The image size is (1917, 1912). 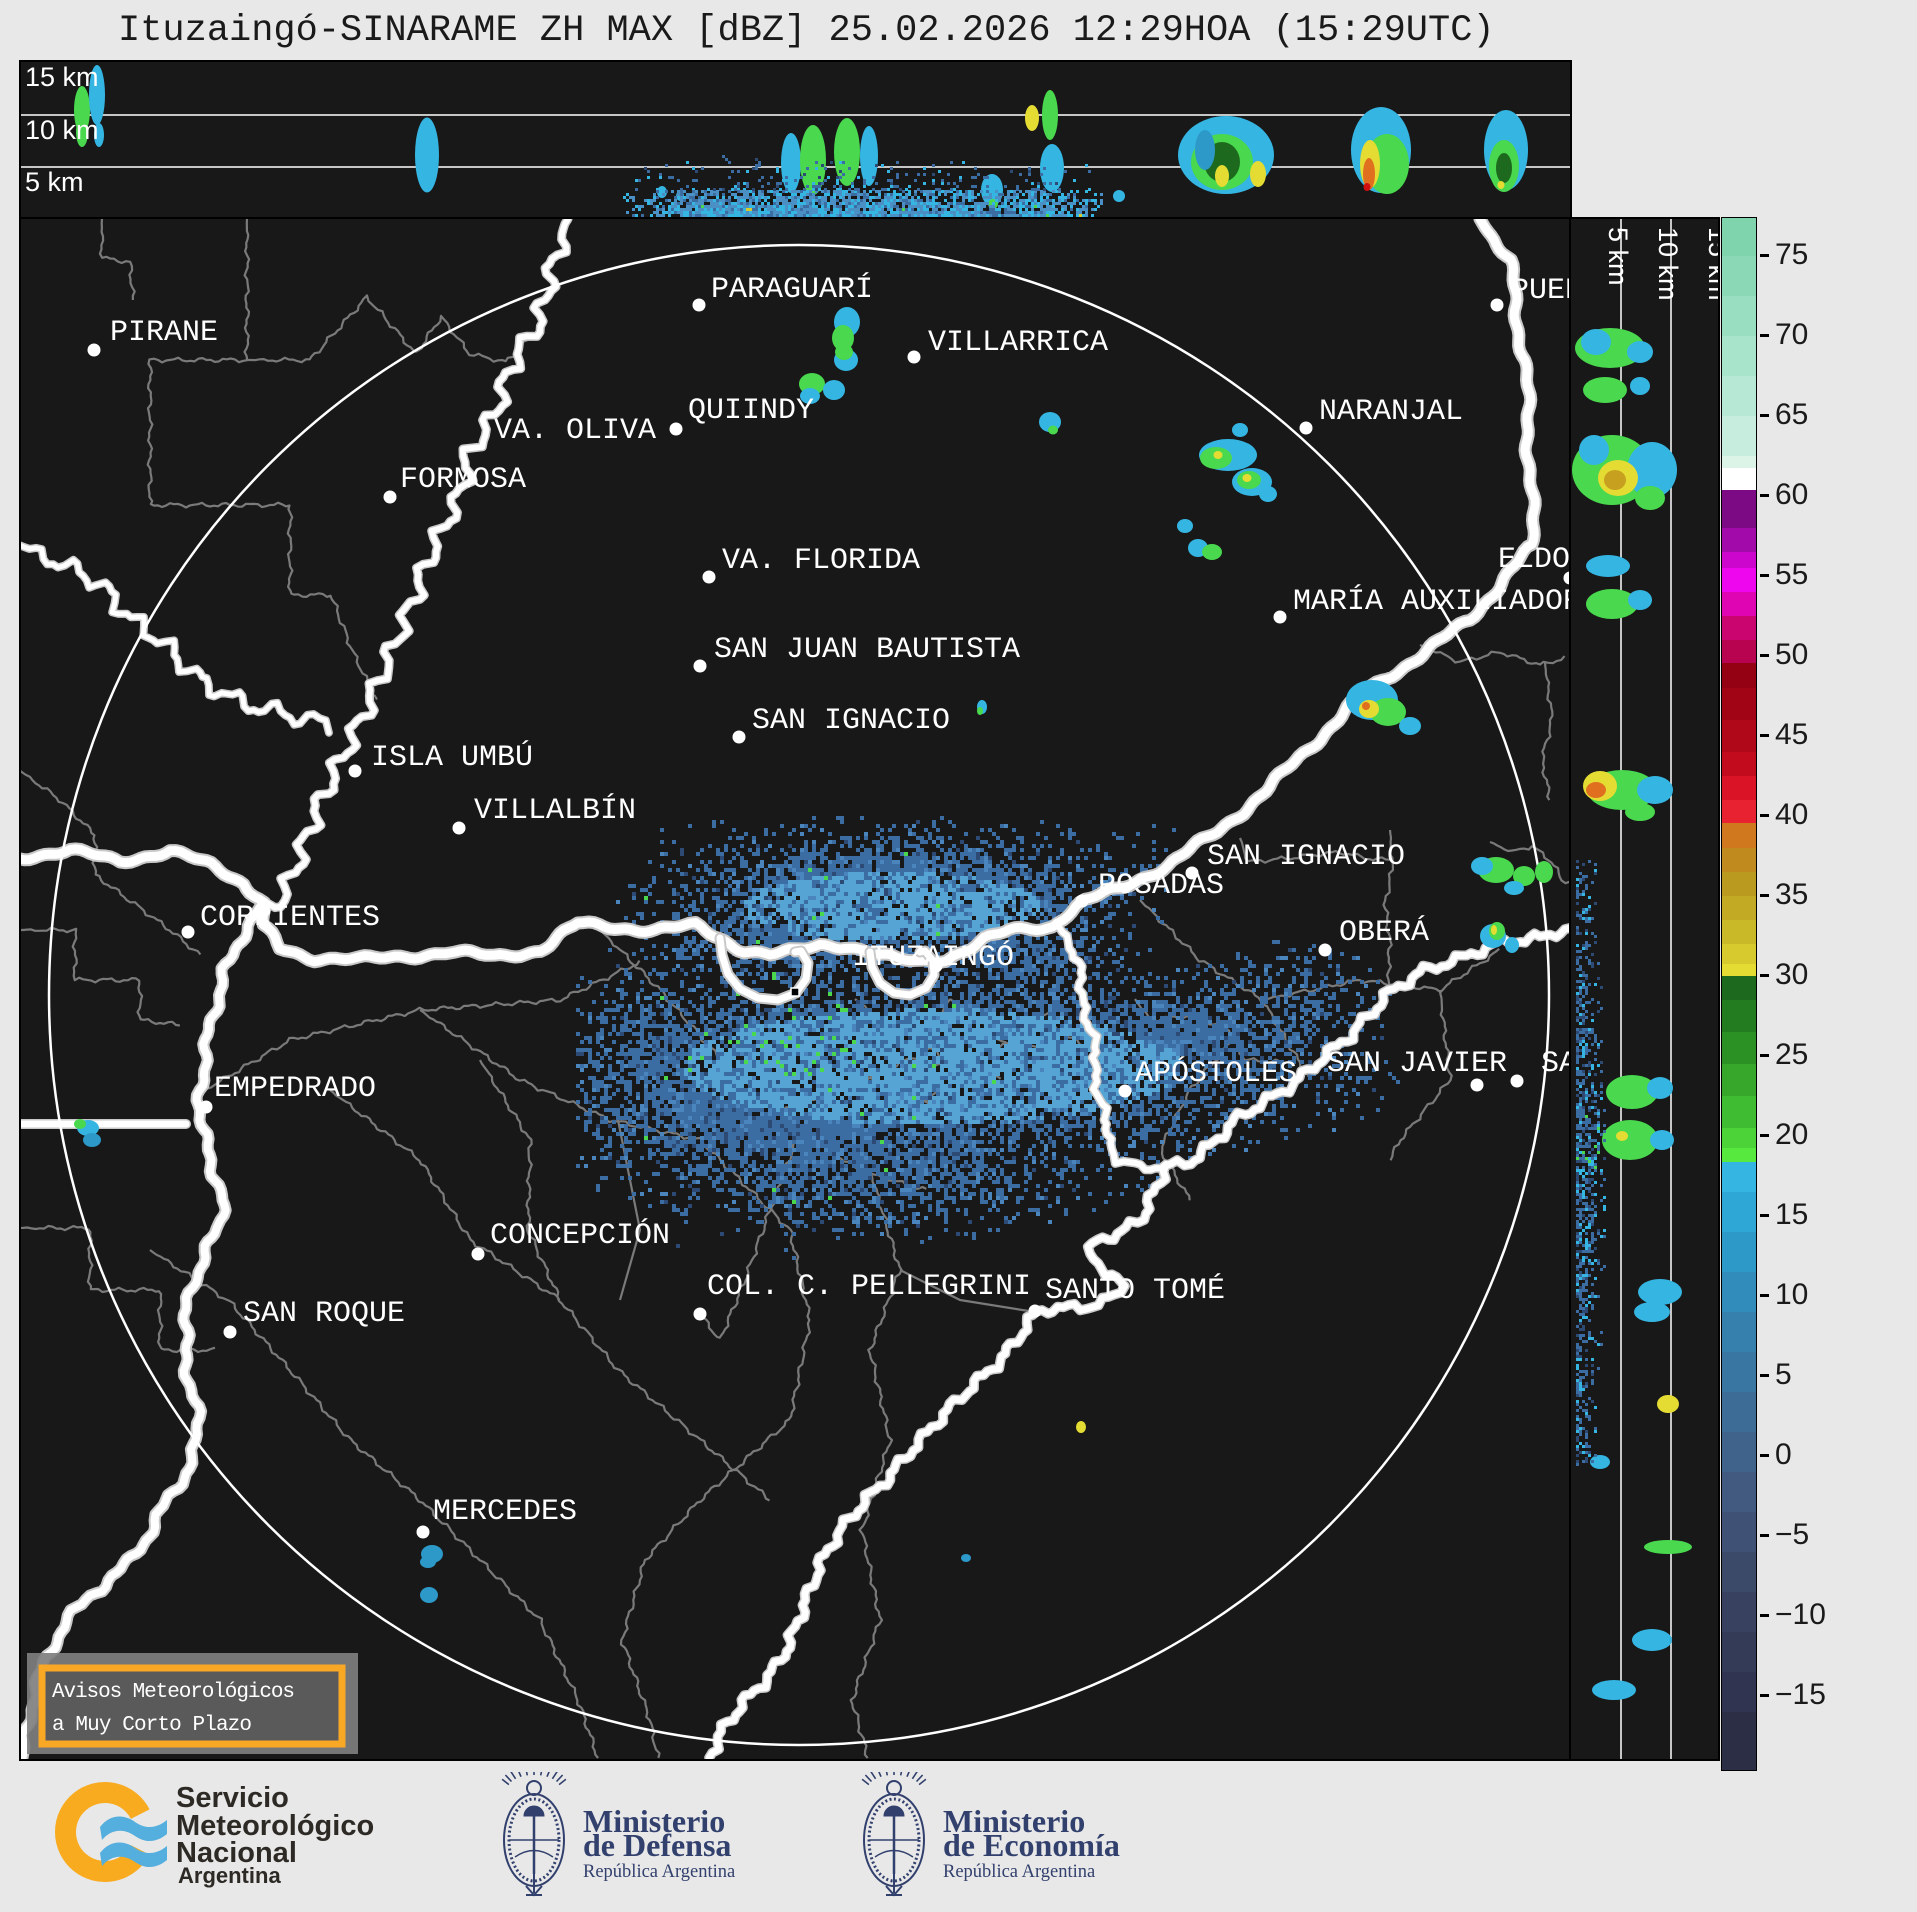 I want to click on svg-text: SAN JAVIER, so click(x=1417, y=1064).